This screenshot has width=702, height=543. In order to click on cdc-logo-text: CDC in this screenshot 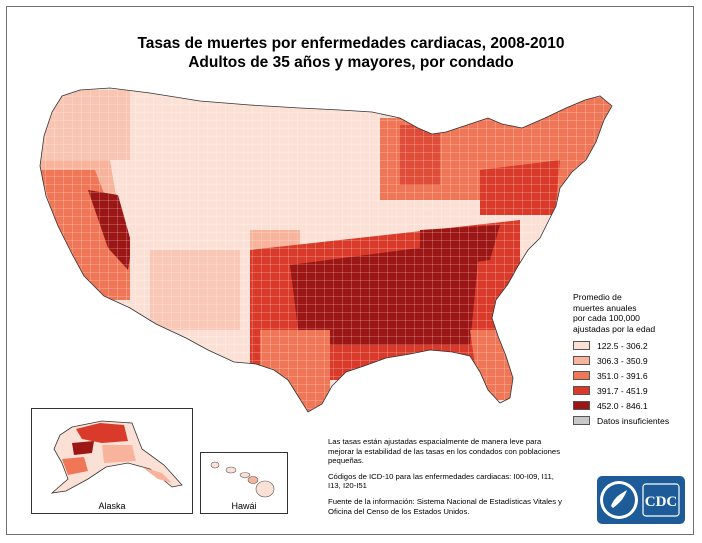, I will do `click(661, 502)`.